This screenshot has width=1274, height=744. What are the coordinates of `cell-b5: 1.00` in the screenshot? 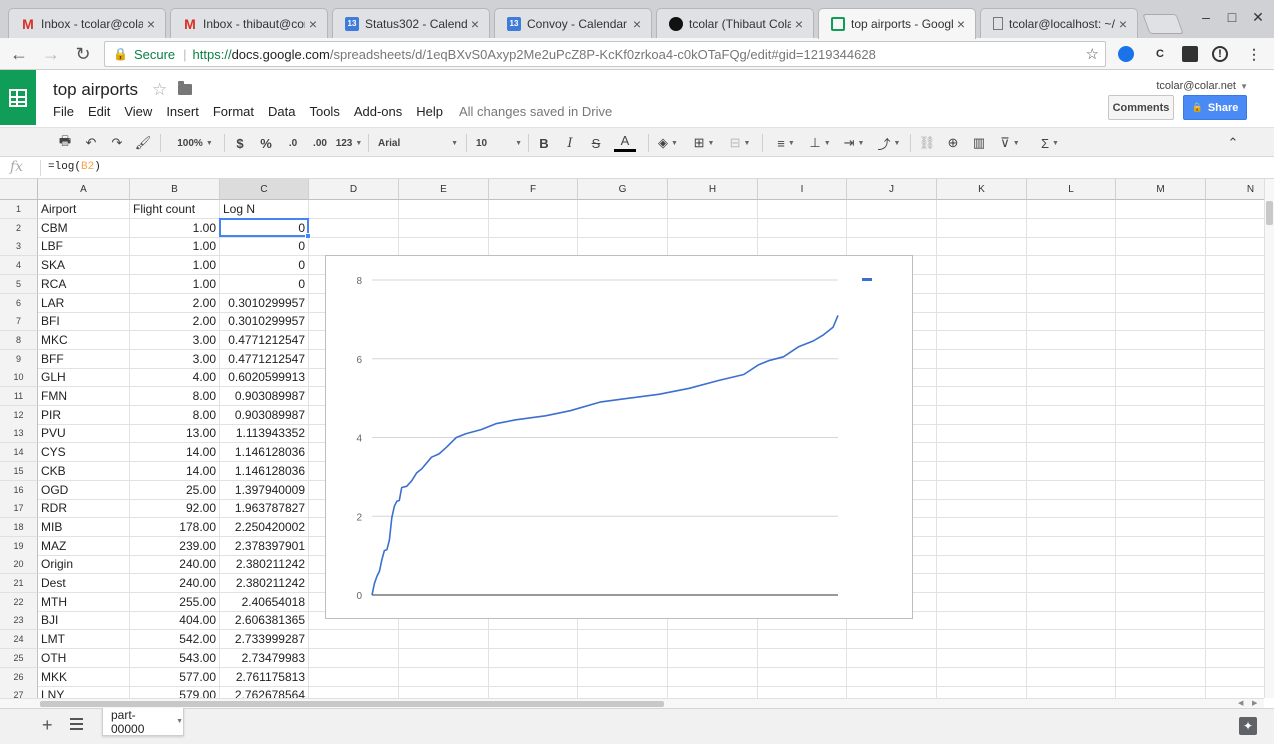 It's located at (175, 284).